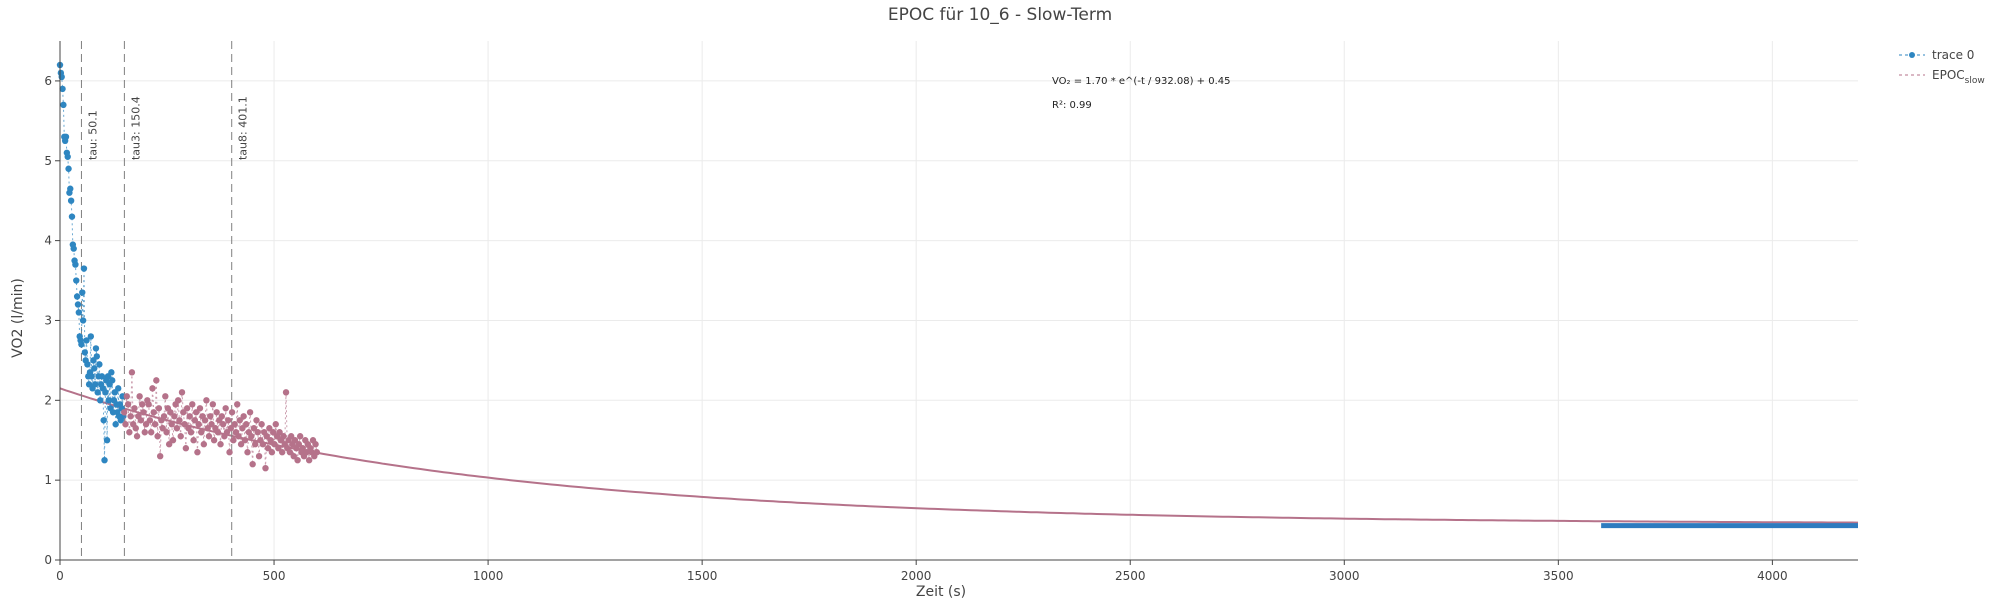 The width and height of the screenshot is (2000, 600). What do you see at coordinates (941, 592) in the screenshot?
I see `x-axis-title: Zeit (s)` at bounding box center [941, 592].